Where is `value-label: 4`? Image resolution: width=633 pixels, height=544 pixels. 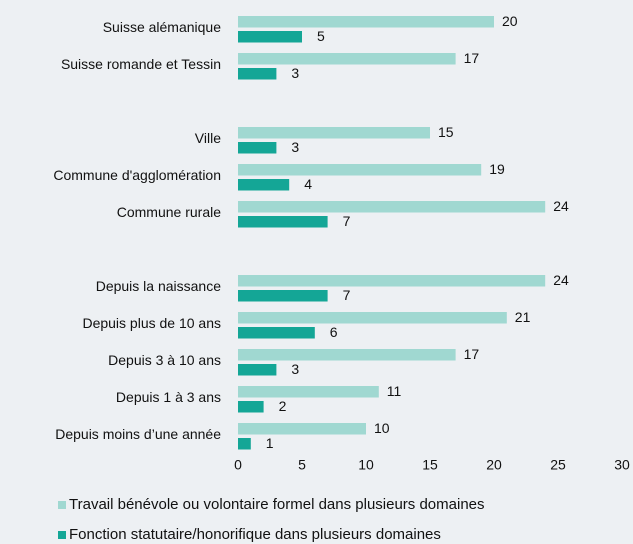 value-label: 4 is located at coordinates (308, 184).